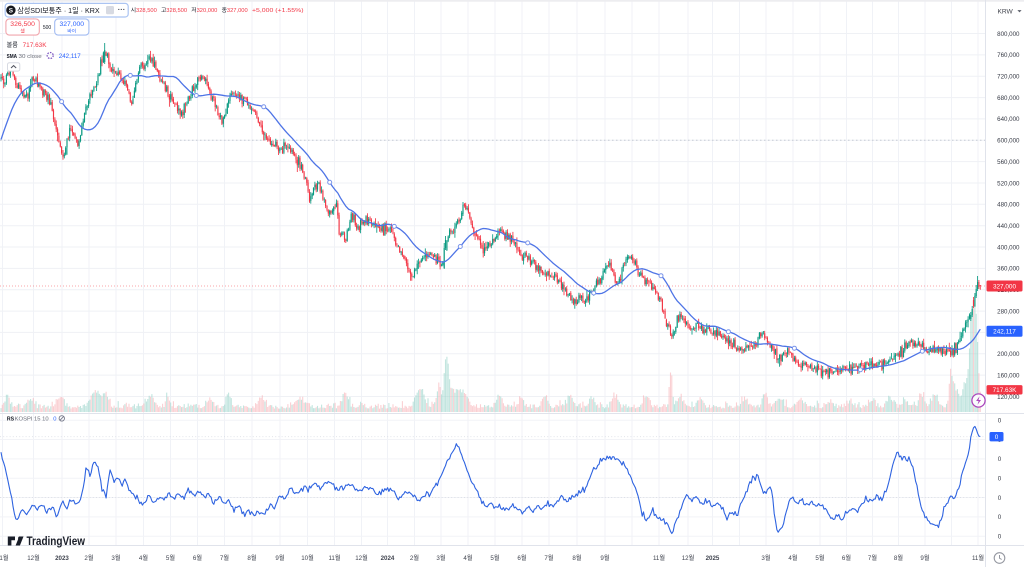 The image size is (1024, 567). I want to click on svg-text: KRW, so click(1006, 12).